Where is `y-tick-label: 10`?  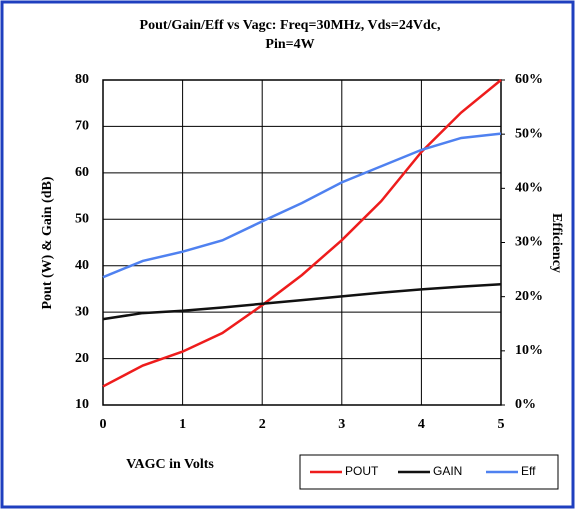 y-tick-label: 10 is located at coordinates (82, 404).